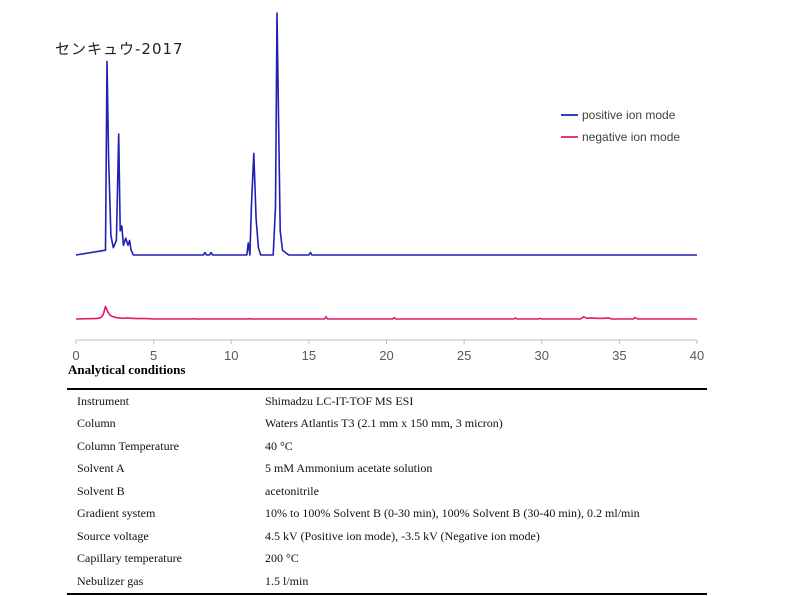 This screenshot has height=596, width=795. What do you see at coordinates (349, 468) in the screenshot?
I see `condition-value: 5 mM Ammonium acetate solution` at bounding box center [349, 468].